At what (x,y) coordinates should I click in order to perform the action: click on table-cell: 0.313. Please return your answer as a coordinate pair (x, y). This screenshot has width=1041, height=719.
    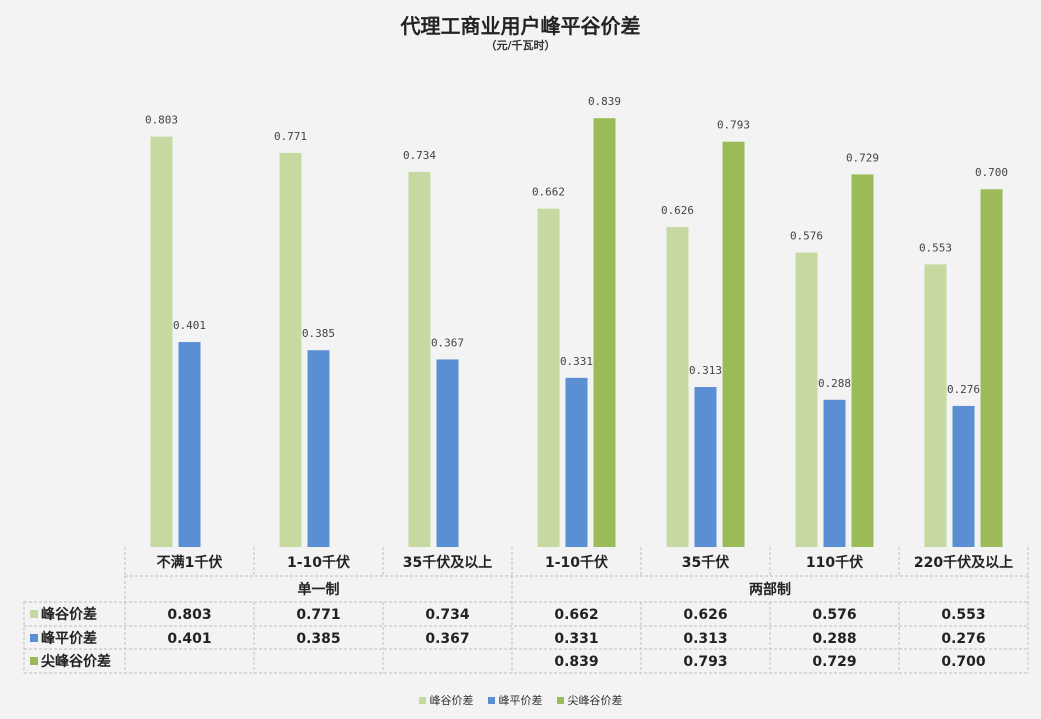
    Looking at the image, I should click on (705, 639).